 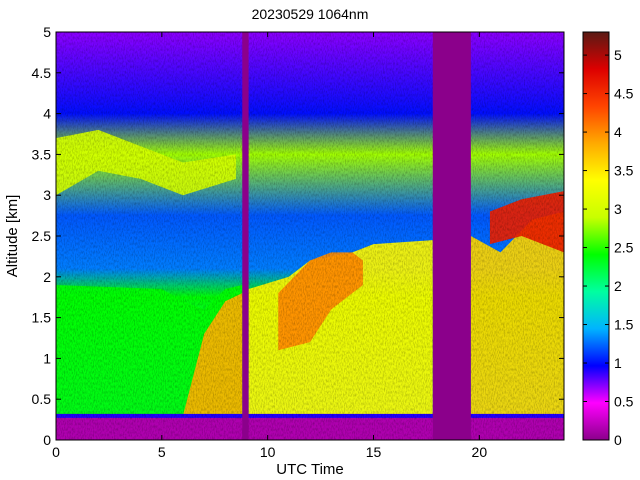 I want to click on x-tick-label: 20, so click(x=480, y=452).